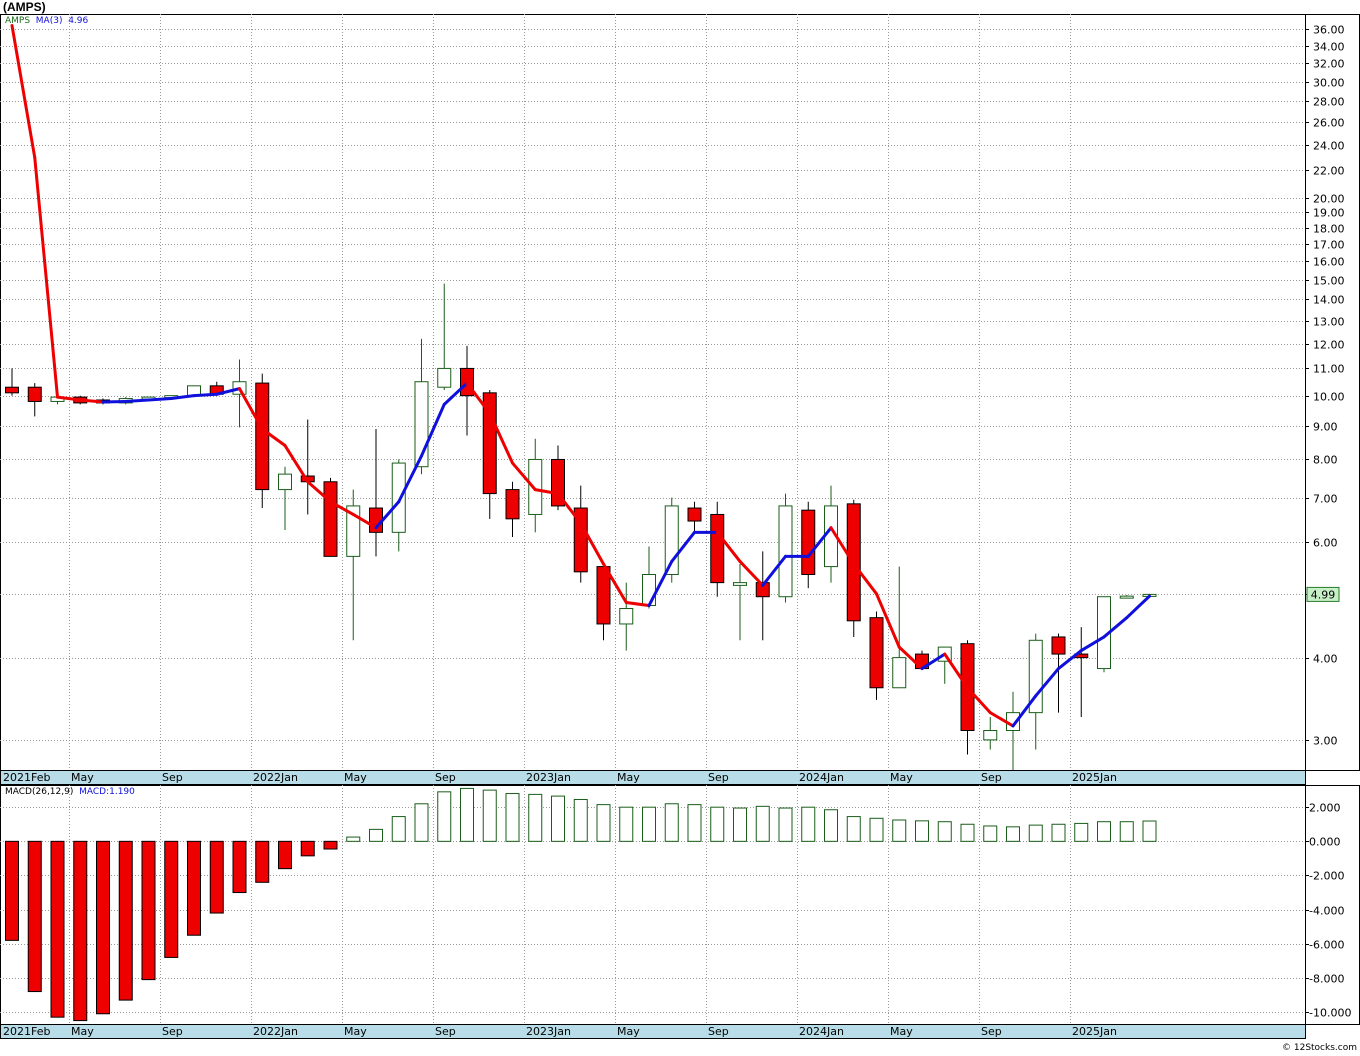  Describe the element at coordinates (24, 7) in the screenshot. I see `chart-title: (AMPS)` at that location.